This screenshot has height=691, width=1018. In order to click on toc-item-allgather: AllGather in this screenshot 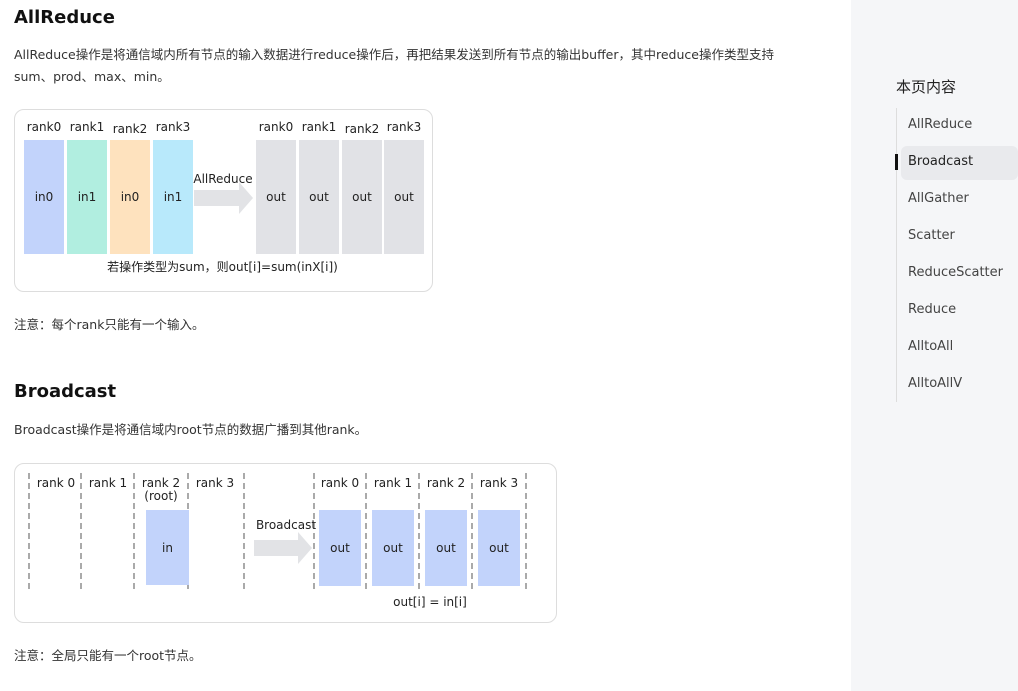, I will do `click(938, 198)`.